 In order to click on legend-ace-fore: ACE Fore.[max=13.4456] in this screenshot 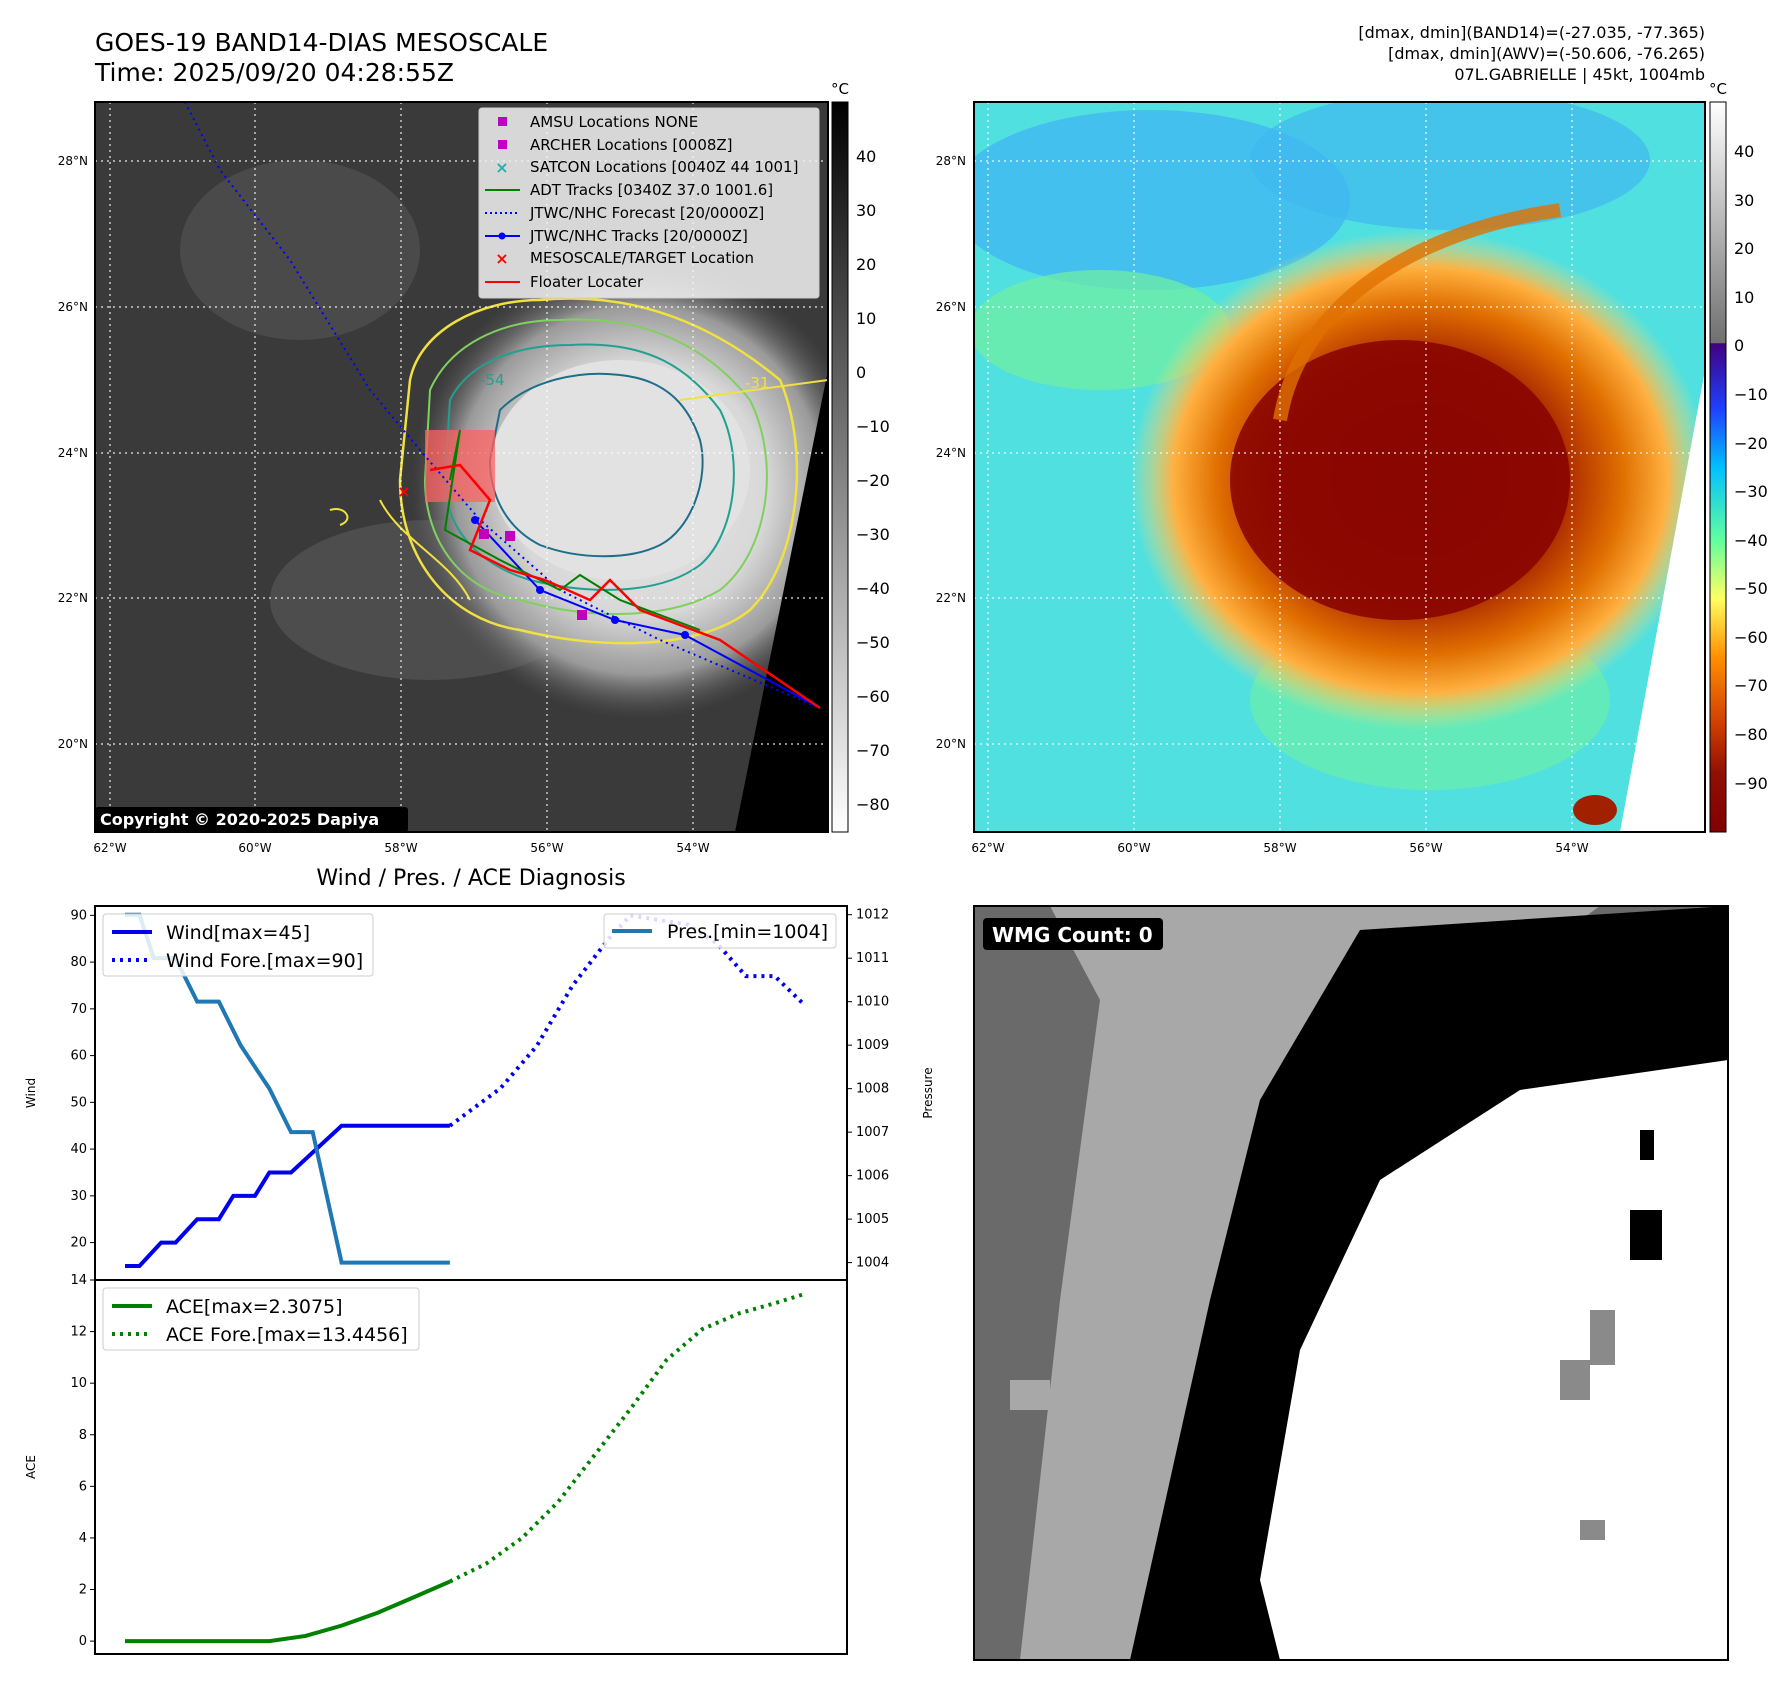, I will do `click(287, 1335)`.